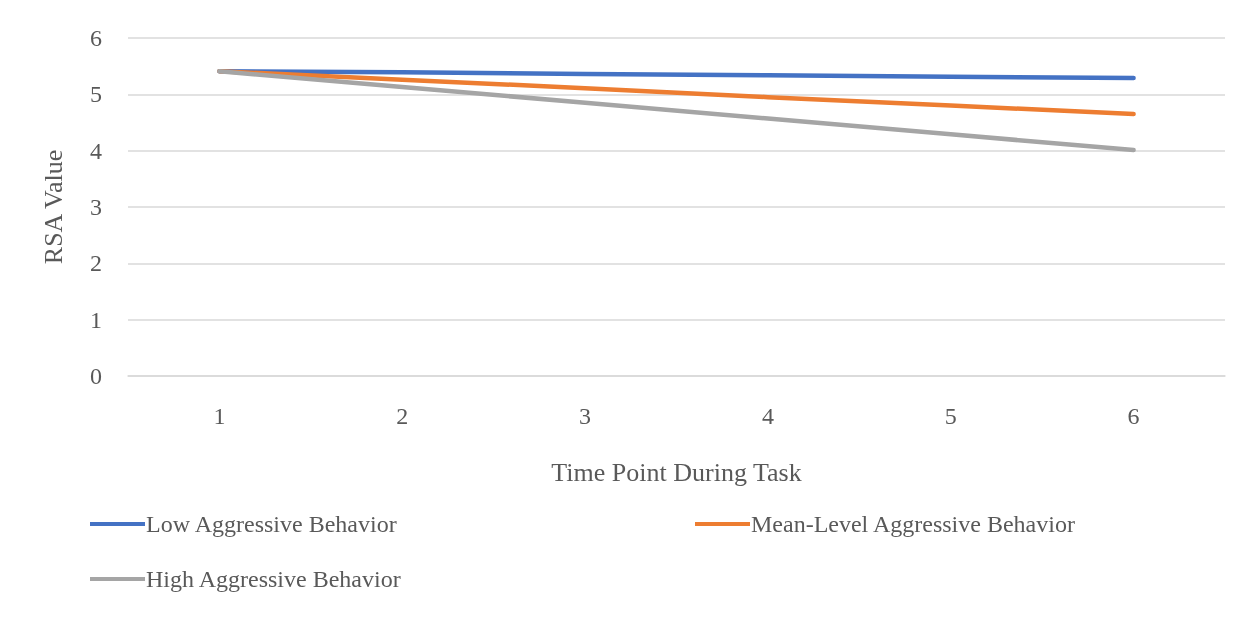 This screenshot has width=1253, height=618. Describe the element at coordinates (585, 416) in the screenshot. I see `x-tick-label: 3` at that location.